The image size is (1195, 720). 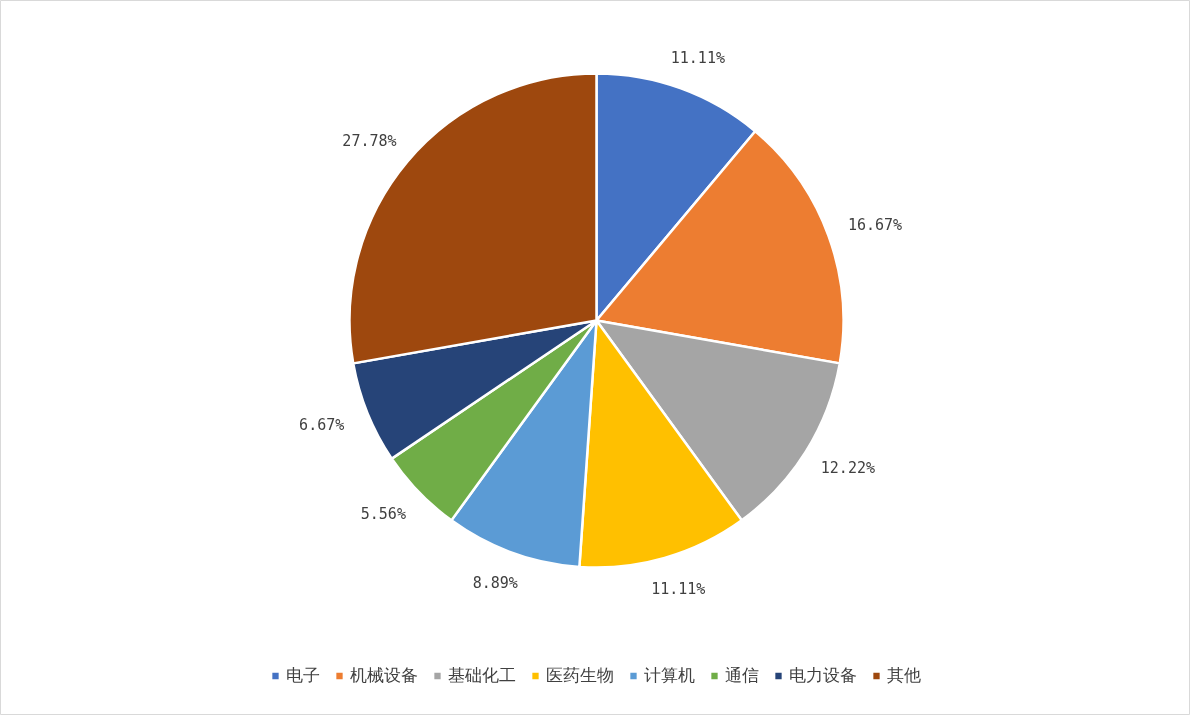 What do you see at coordinates (847, 468) in the screenshot?
I see `data-label: 12.22%` at bounding box center [847, 468].